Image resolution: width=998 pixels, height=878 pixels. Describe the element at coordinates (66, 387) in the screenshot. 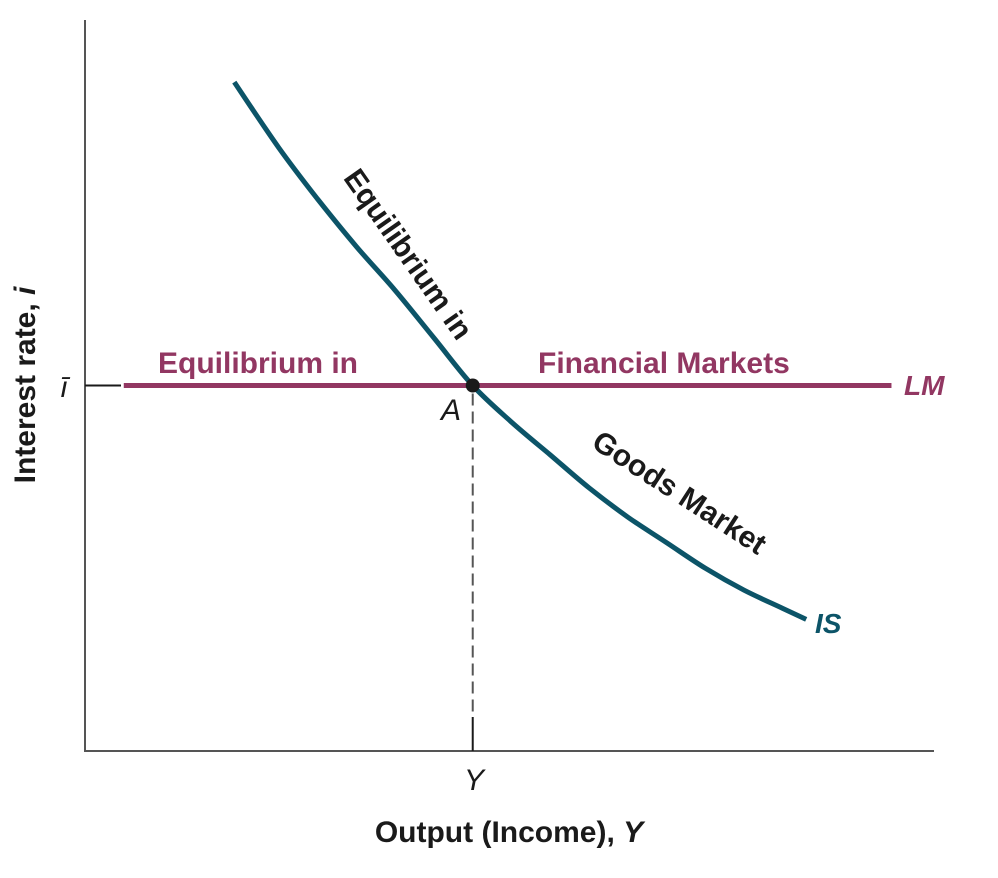

I see `y-tick-label-i-bar: ī` at that location.